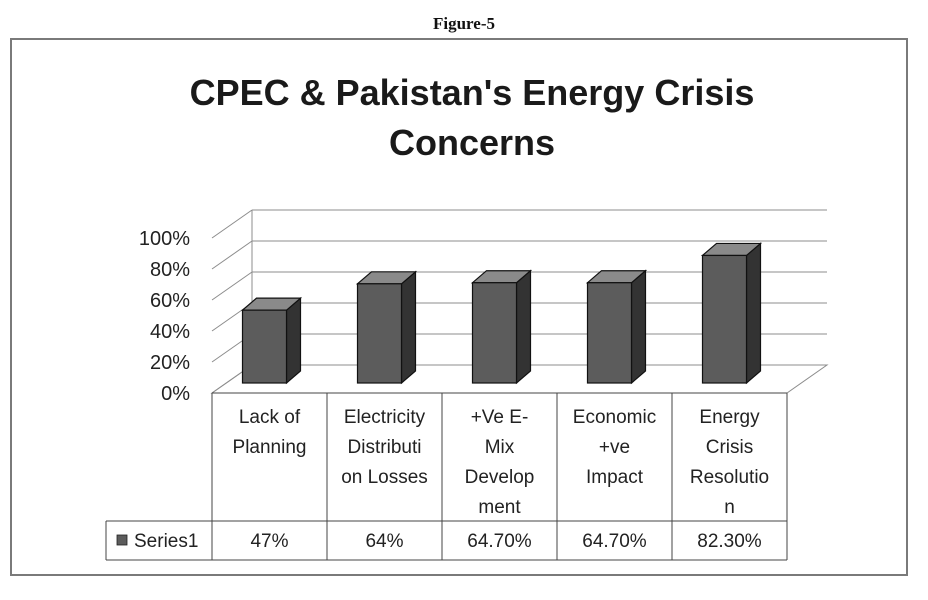 Image resolution: width=928 pixels, height=600 pixels. Describe the element at coordinates (729, 541) in the screenshot. I see `data-label: 82.30%` at that location.